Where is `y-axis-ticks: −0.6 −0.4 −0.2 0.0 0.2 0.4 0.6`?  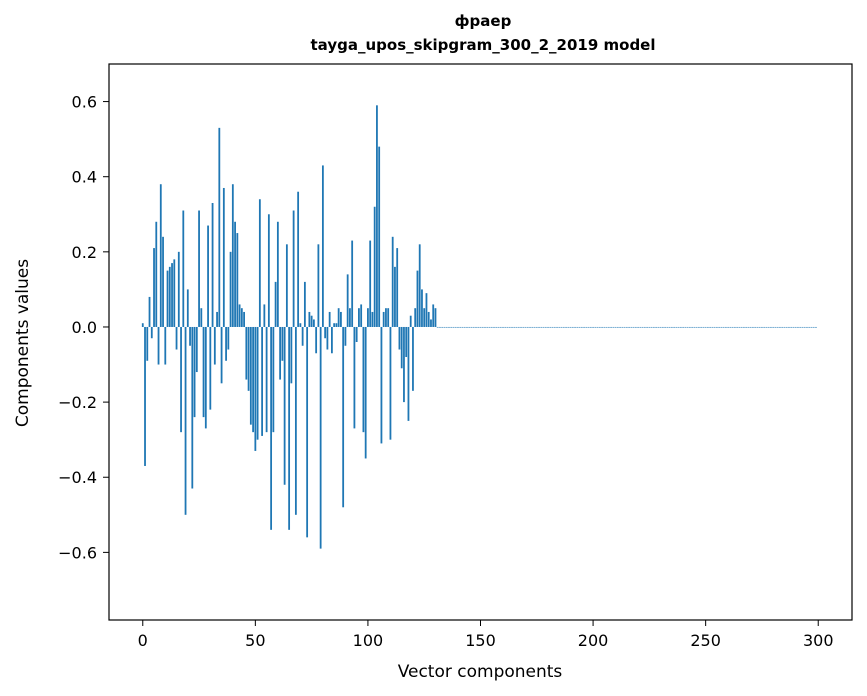 y-axis-ticks: −0.6 −0.4 −0.2 0.0 0.2 0.4 0.6 is located at coordinates (83, 327).